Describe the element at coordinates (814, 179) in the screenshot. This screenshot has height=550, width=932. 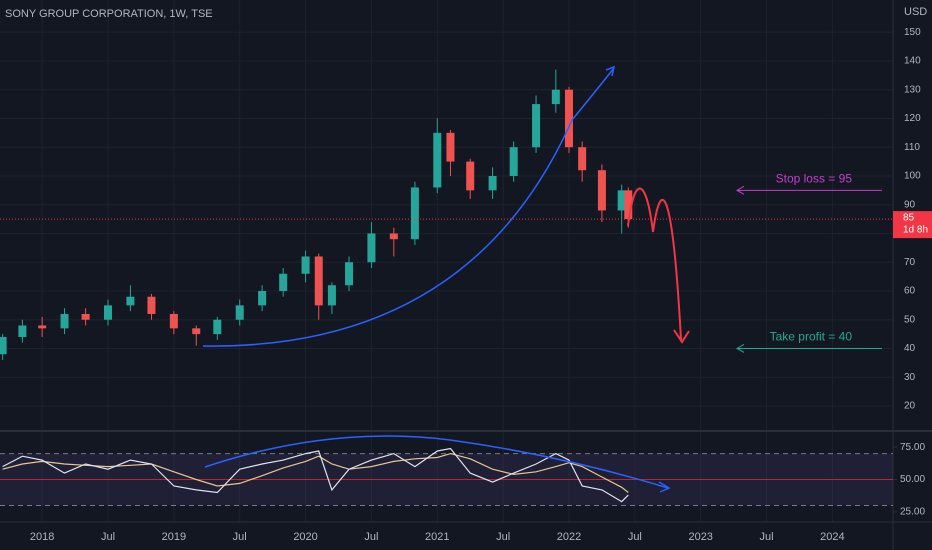
I see `stop-loss-label: Stop loss = 95` at that location.